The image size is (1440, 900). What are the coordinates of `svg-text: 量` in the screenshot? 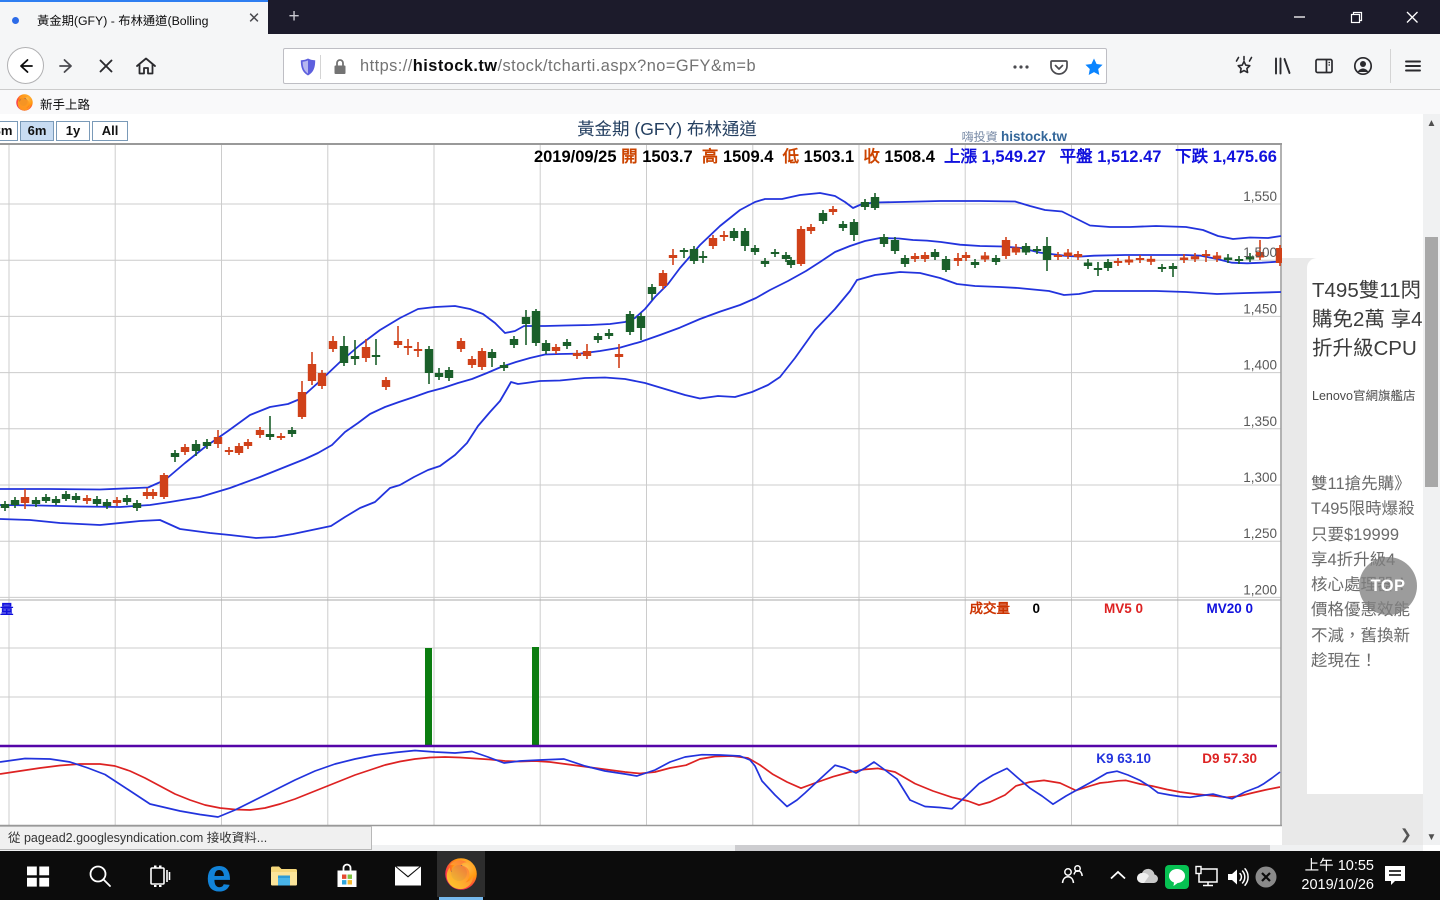 It's located at (7, 609).